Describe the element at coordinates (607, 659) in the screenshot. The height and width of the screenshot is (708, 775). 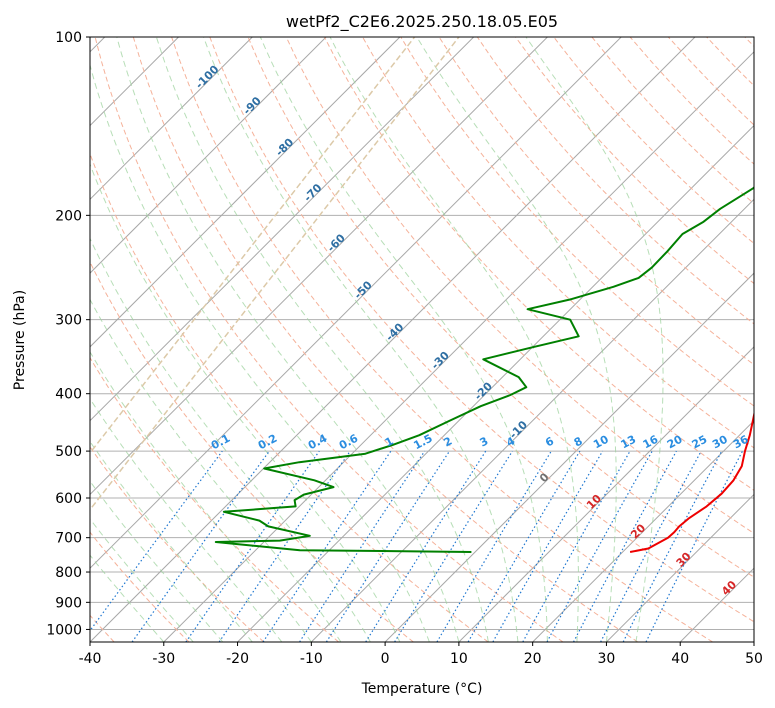
I see `x-tick-label: 30` at that location.